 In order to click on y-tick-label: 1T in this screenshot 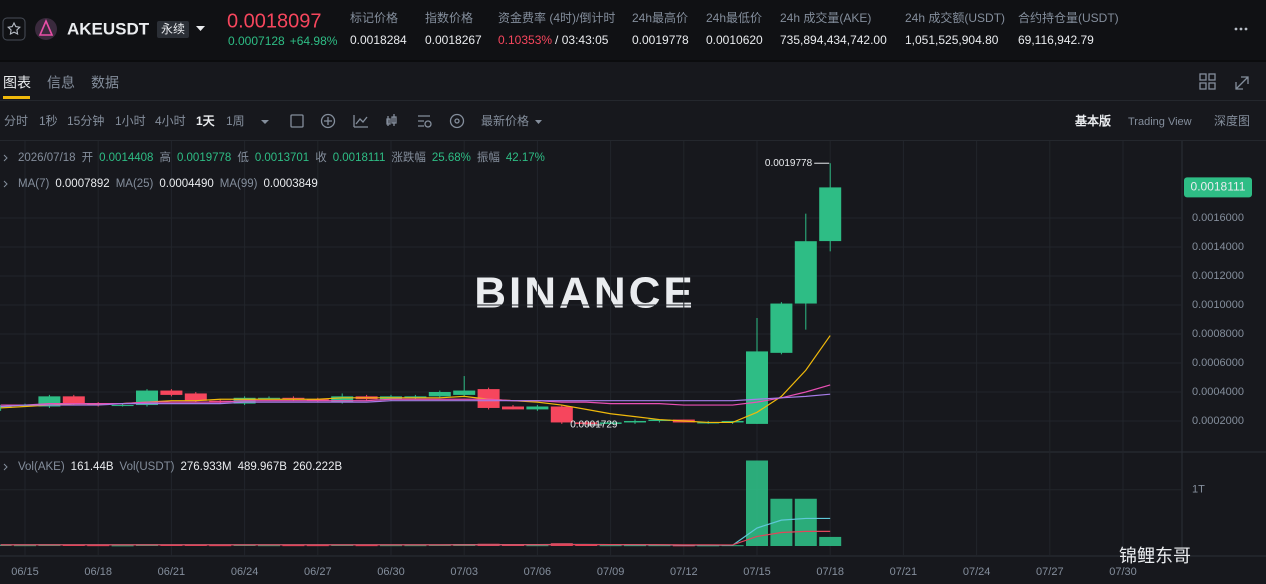, I will do `click(1198, 490)`.